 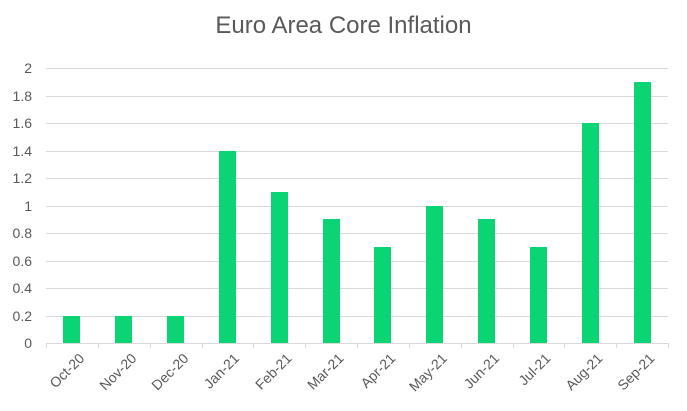 I want to click on x-tick-label: Nov-20, so click(x=117, y=372).